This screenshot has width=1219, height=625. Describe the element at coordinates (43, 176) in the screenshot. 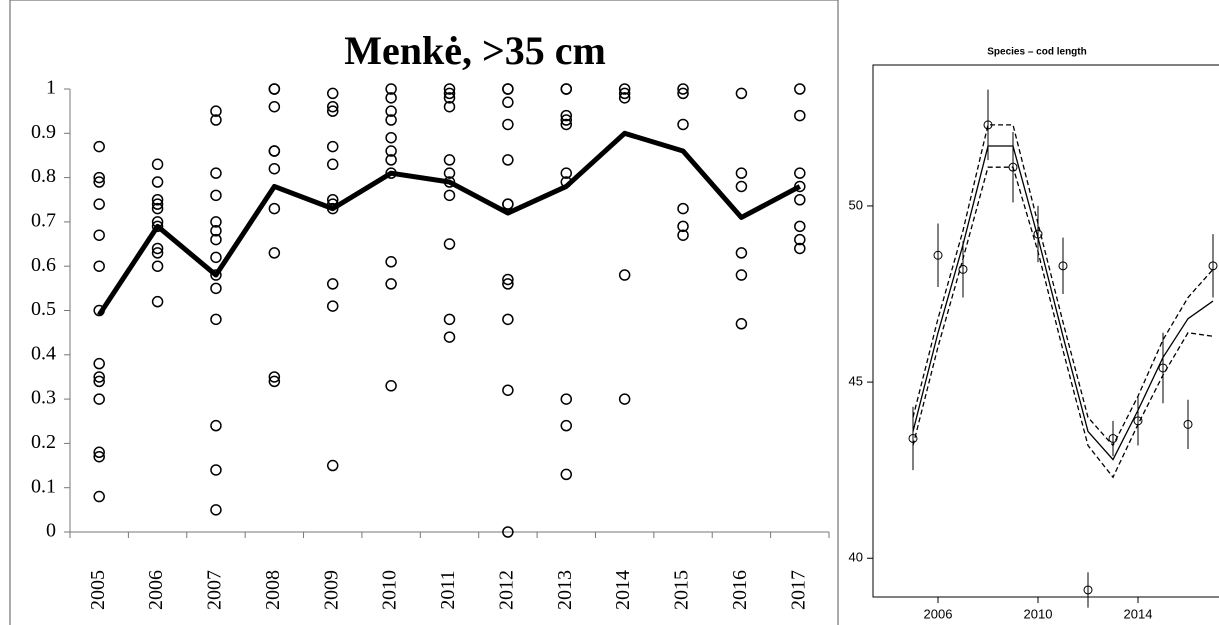

I see `y-tick-label: 0.8` at that location.